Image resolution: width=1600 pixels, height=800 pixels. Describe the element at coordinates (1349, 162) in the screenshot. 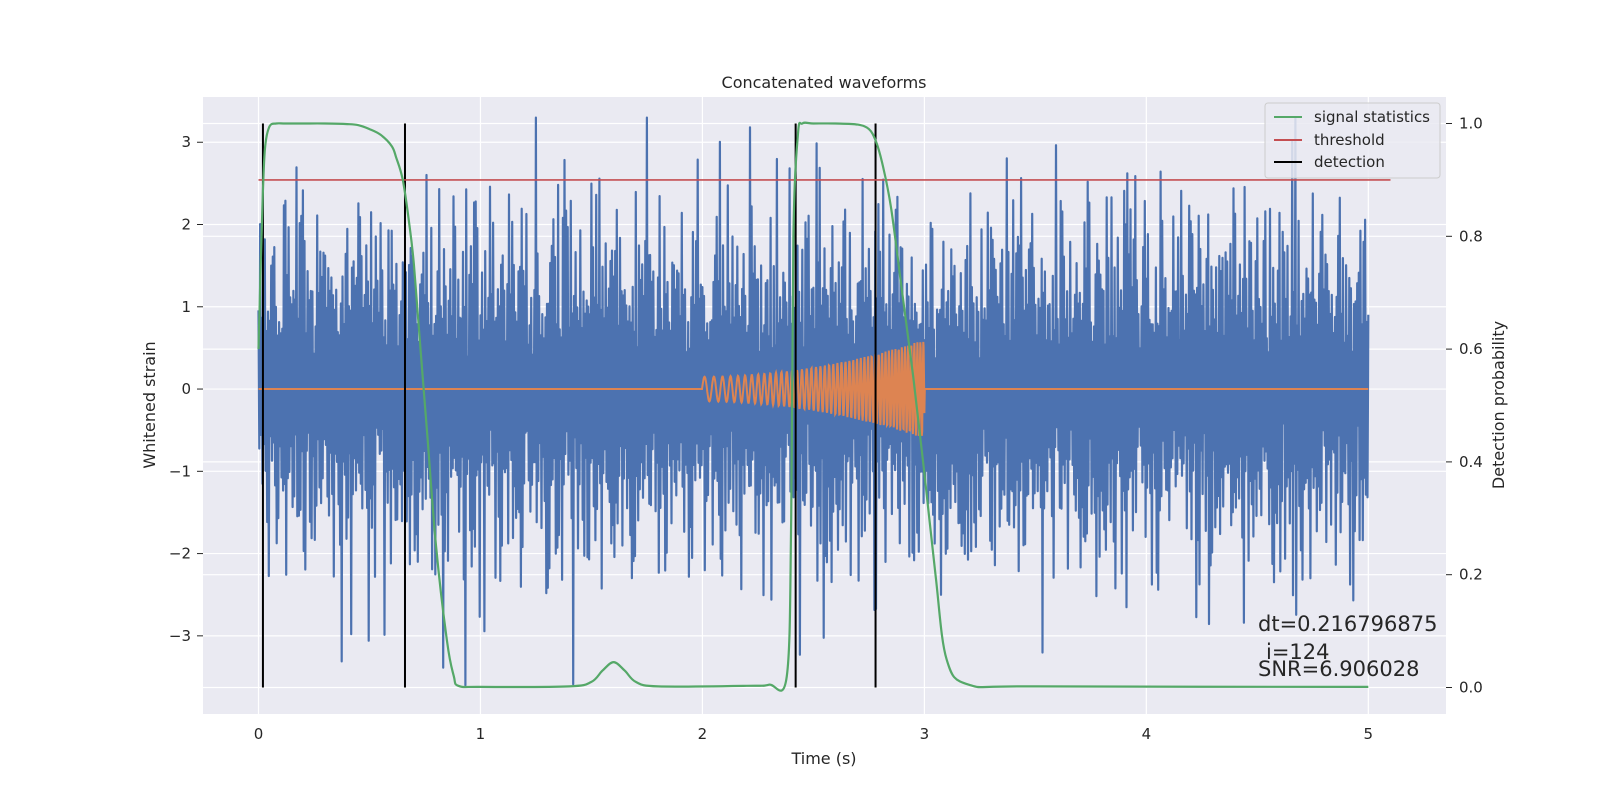

I see `legend-label-detection: detection` at that location.